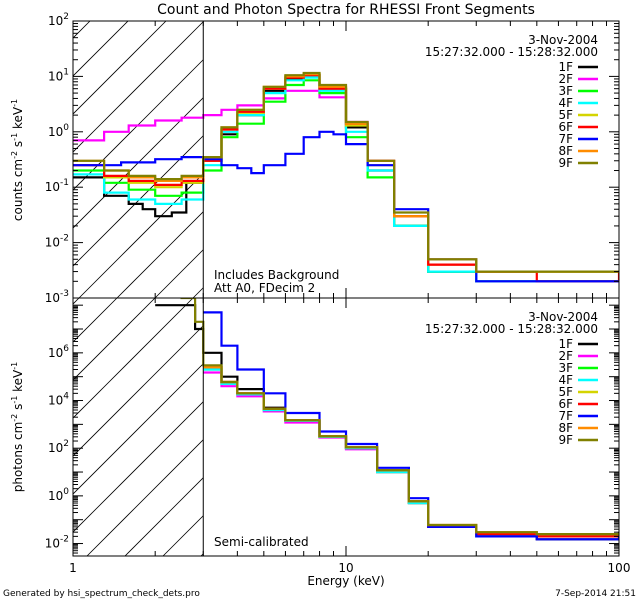 The image size is (640, 600). I want to click on y-tick-label: 10⁶, so click(58, 352).